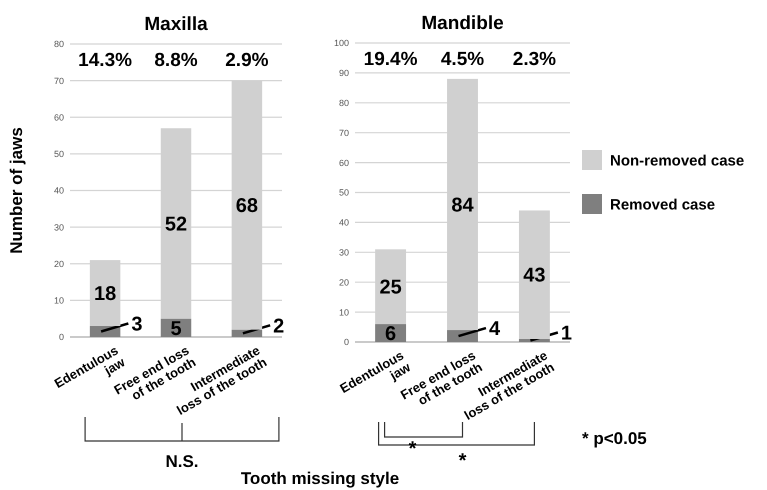 Image resolution: width=767 pixels, height=490 pixels. Describe the element at coordinates (343, 73) in the screenshot. I see `y-tick-label: 90` at that location.